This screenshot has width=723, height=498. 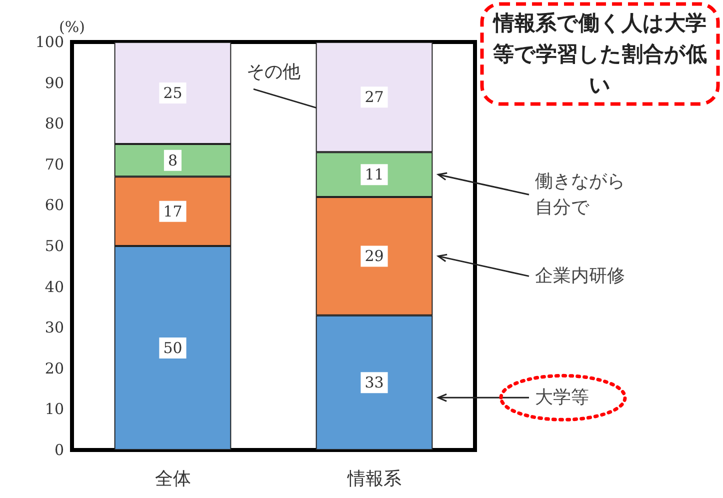 What do you see at coordinates (54, 246) in the screenshot?
I see `y-tick-label: 50` at bounding box center [54, 246].